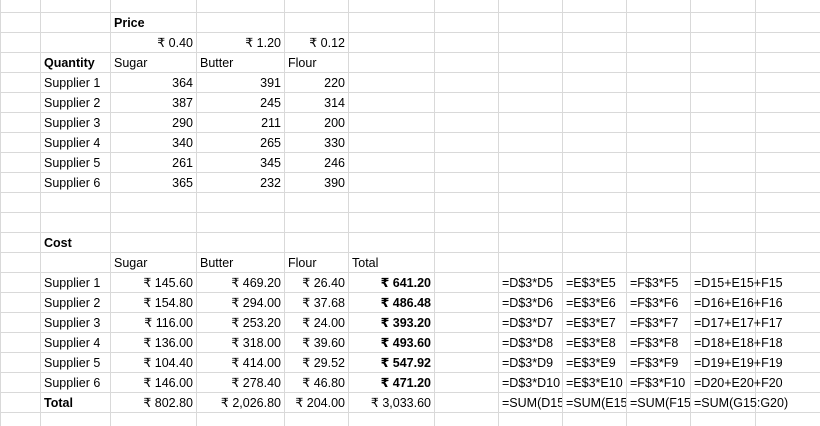  I want to click on formula-cell: =D15+E15+F15, so click(738, 283).